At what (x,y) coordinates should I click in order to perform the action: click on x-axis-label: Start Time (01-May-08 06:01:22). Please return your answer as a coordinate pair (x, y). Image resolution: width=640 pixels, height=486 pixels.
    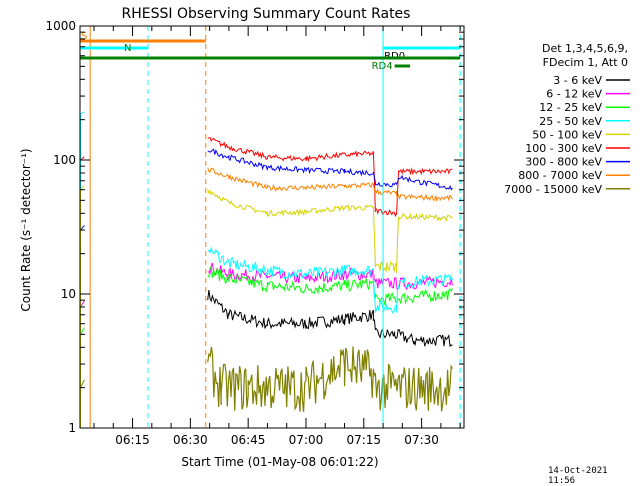
    Looking at the image, I should click on (279, 462).